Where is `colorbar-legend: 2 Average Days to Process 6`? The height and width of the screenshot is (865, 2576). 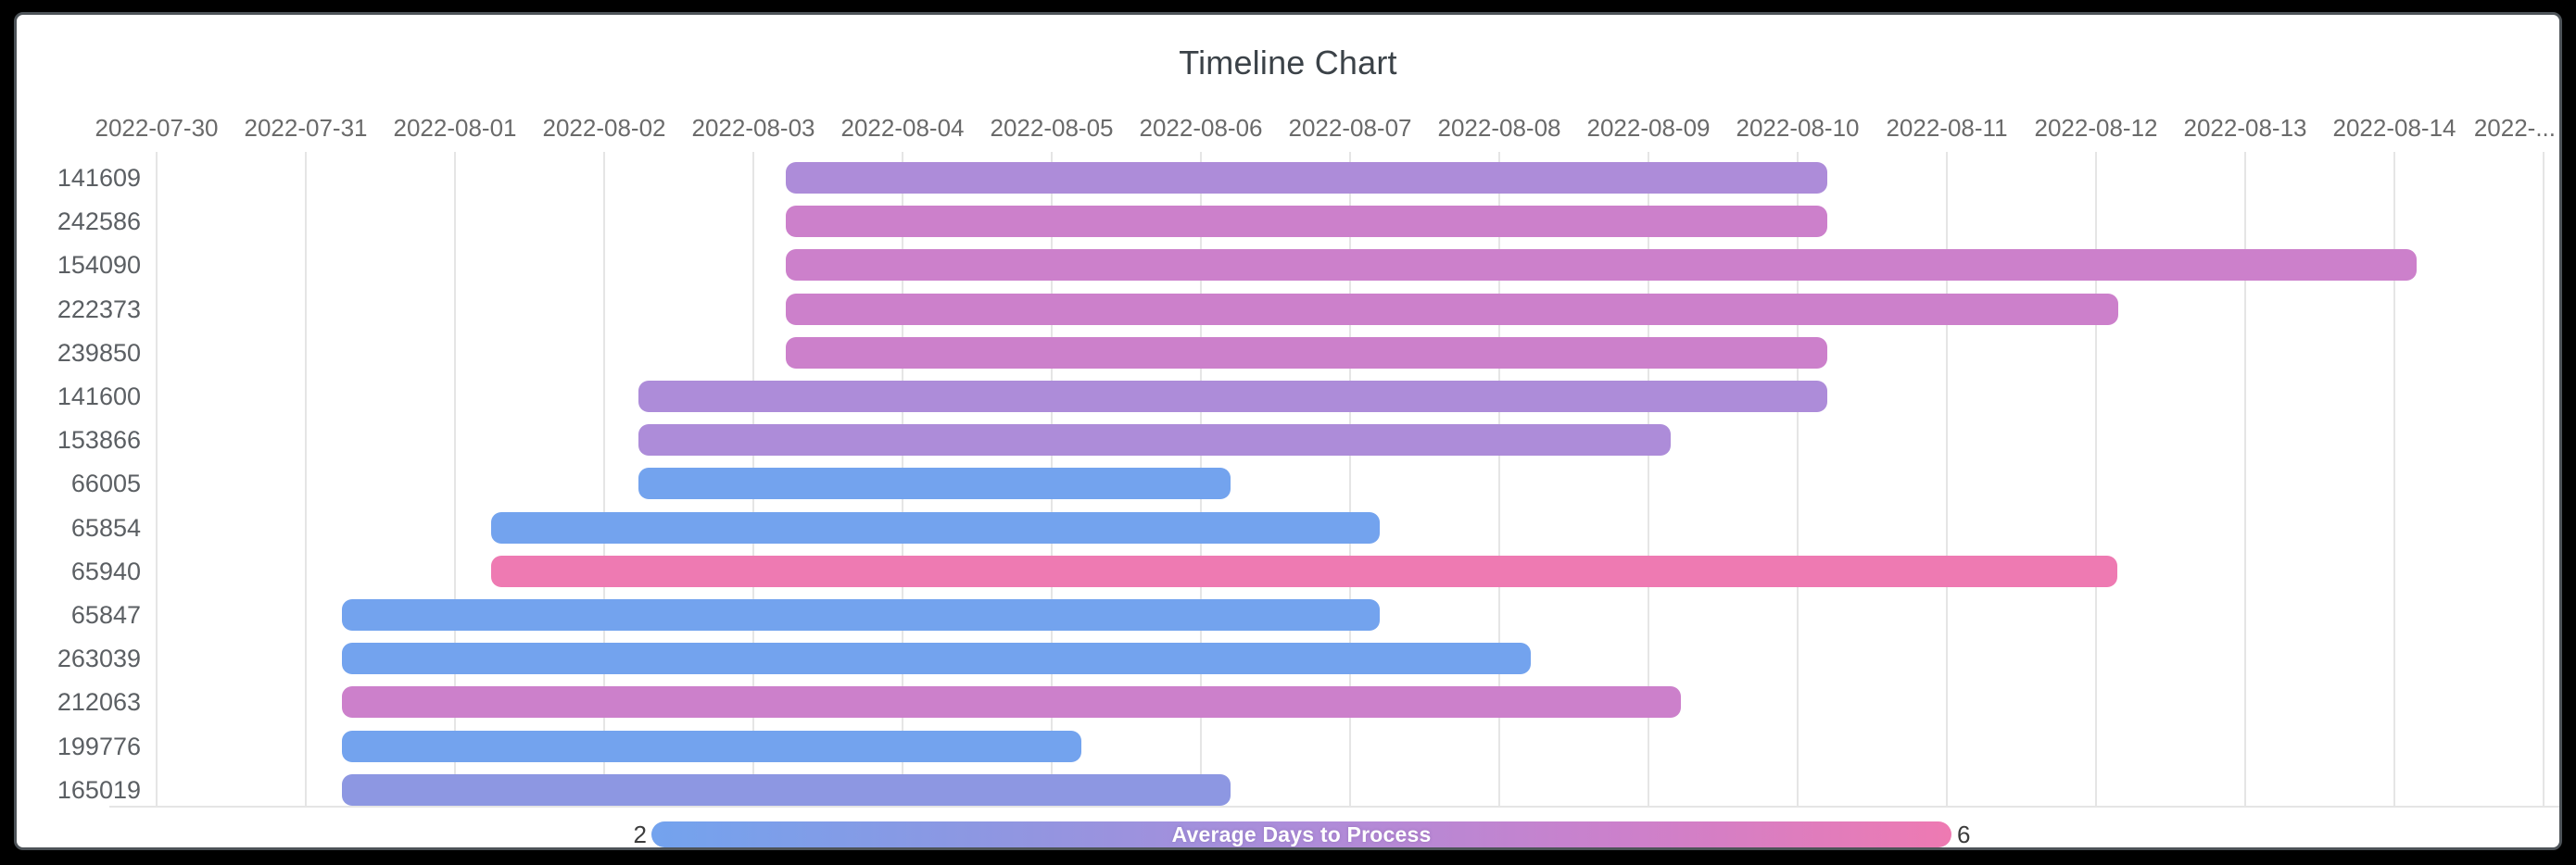 colorbar-legend: 2 Average Days to Process 6 is located at coordinates (1288, 833).